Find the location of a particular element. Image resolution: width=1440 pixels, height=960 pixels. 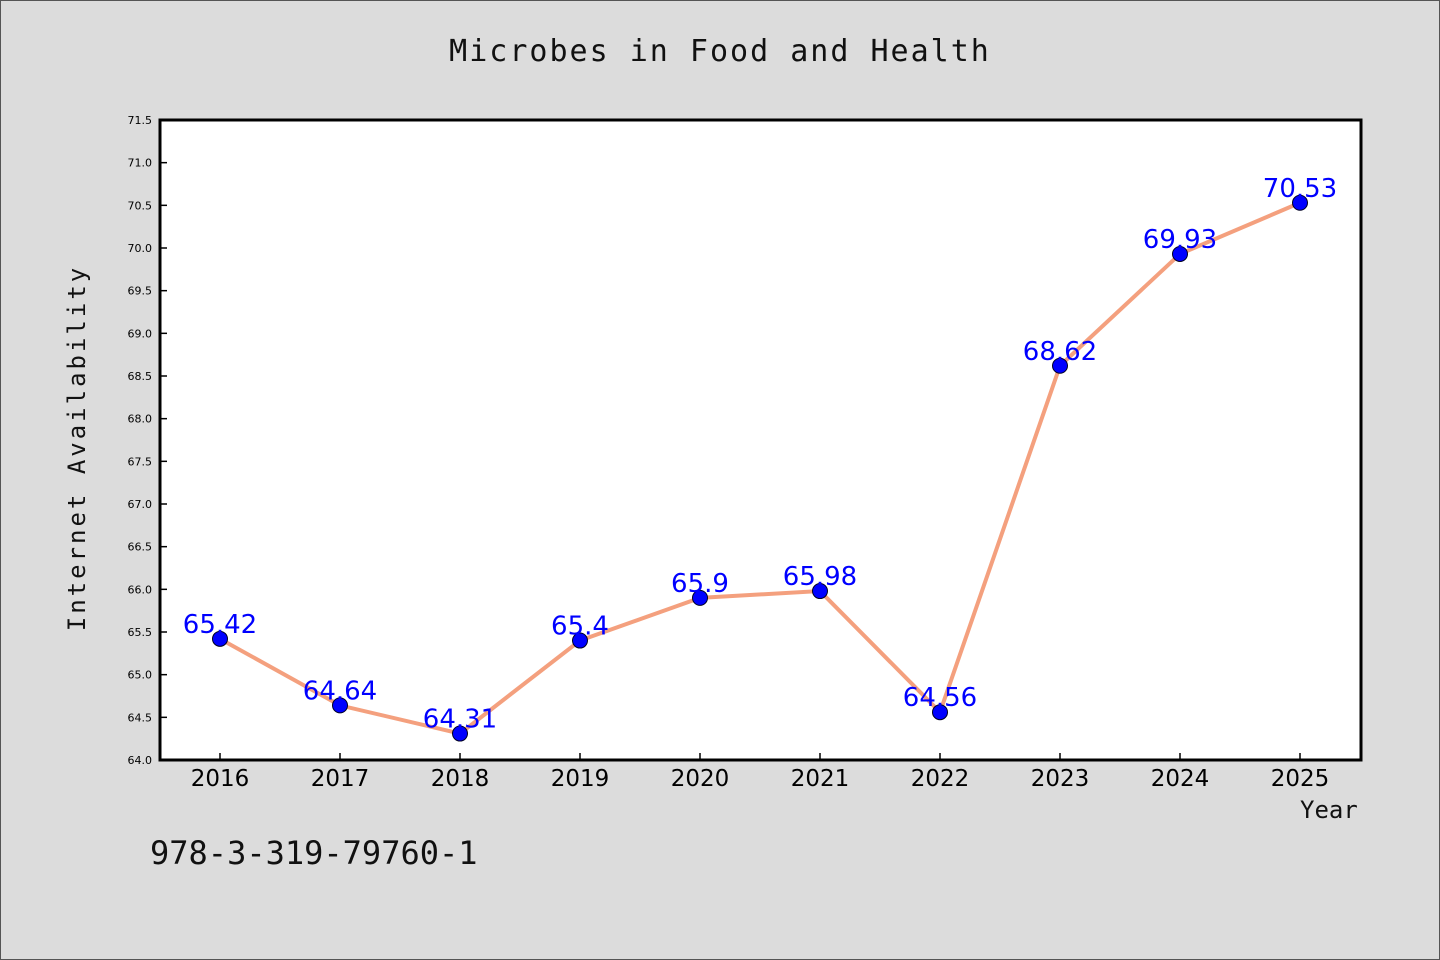

y-tick-label: 70.0 is located at coordinates (140, 248).